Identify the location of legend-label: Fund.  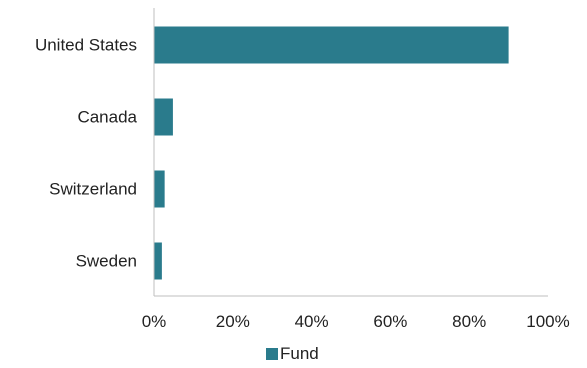
(299, 353).